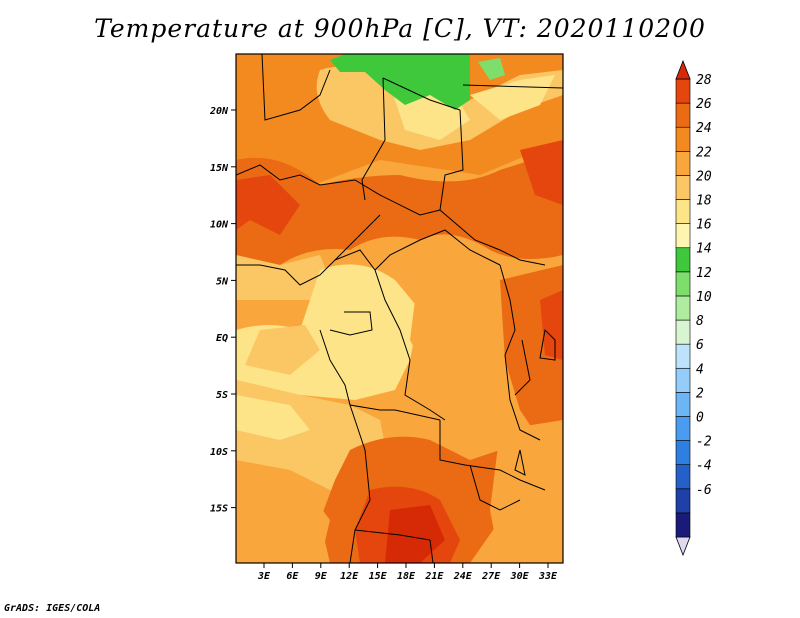 This screenshot has height=618, width=800. Describe the element at coordinates (683, 69) in the screenshot. I see `colorbar-arrow-high` at that location.